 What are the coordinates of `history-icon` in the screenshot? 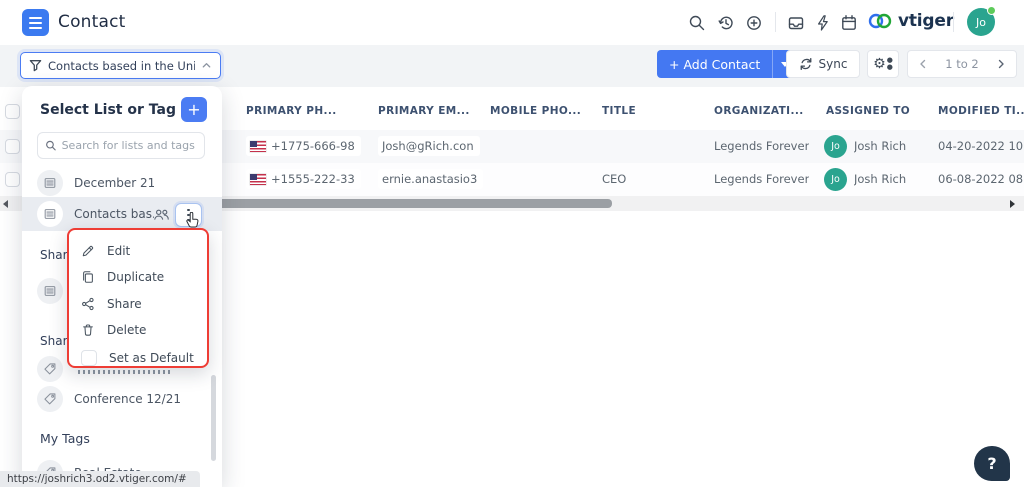 It's located at (726, 23).